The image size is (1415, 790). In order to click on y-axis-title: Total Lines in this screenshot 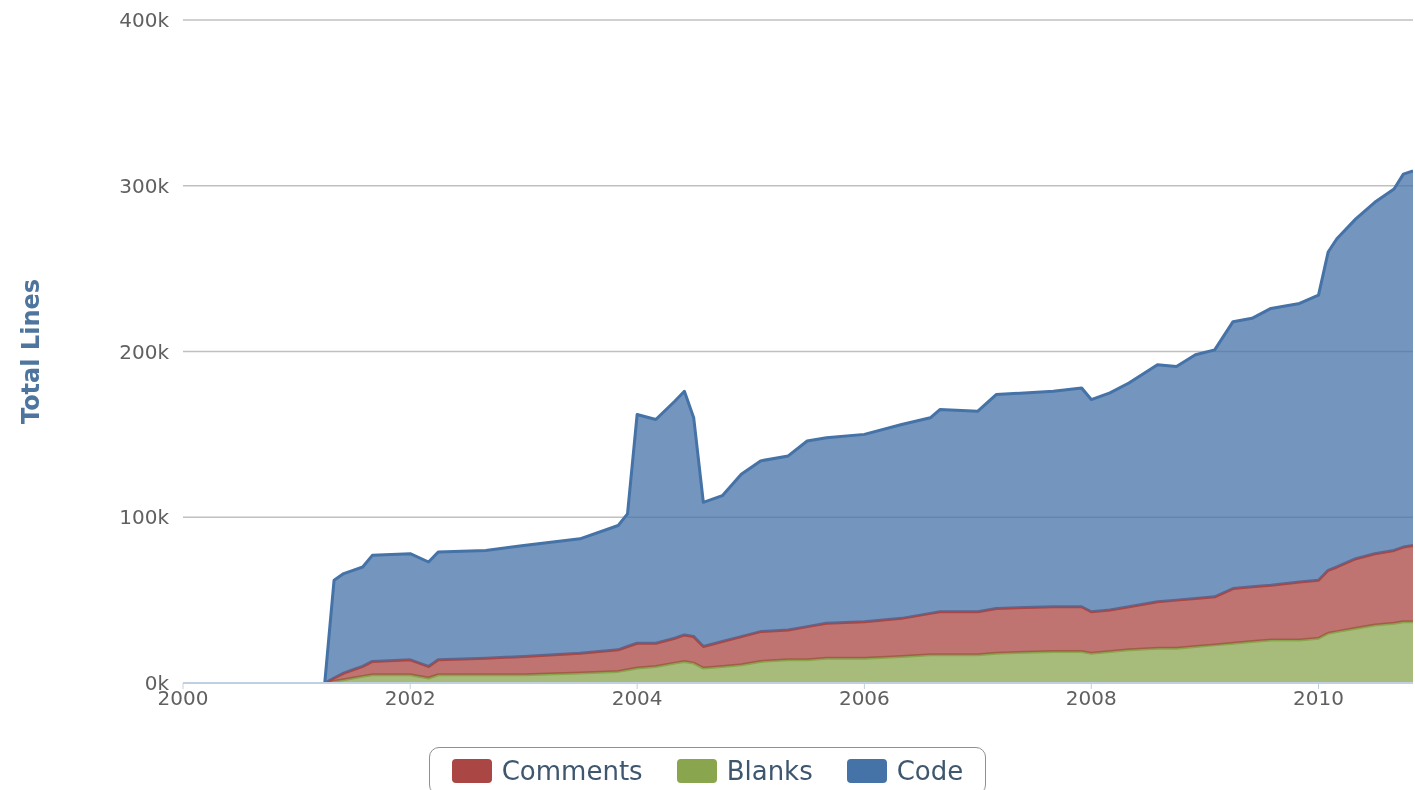, I will do `click(30, 351)`.